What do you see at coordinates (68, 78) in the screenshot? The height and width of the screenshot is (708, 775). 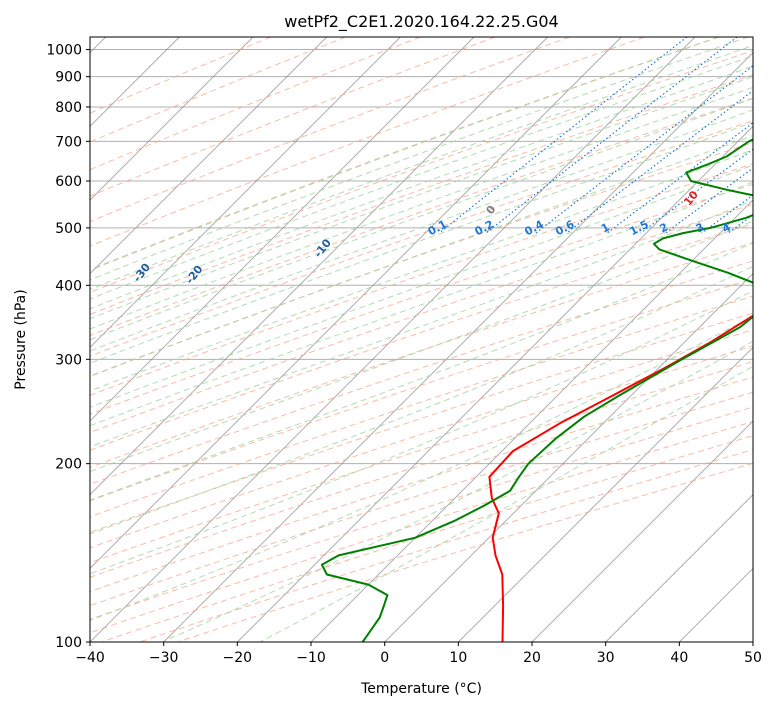 I see `y-tick-label: 900` at bounding box center [68, 78].